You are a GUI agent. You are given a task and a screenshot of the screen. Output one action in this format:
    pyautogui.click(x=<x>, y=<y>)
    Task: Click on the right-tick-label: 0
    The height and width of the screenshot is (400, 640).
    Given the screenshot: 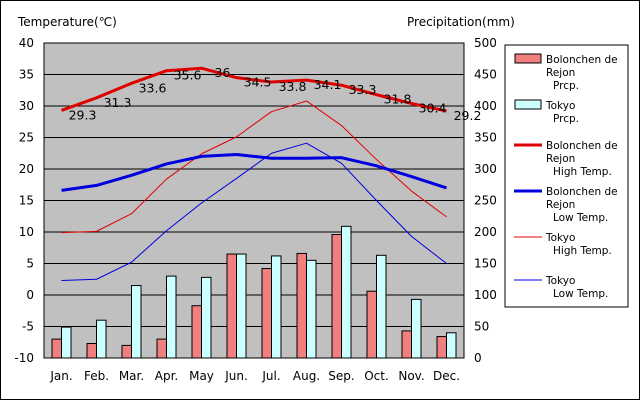 What is the action you would take?
    pyautogui.click(x=478, y=358)
    